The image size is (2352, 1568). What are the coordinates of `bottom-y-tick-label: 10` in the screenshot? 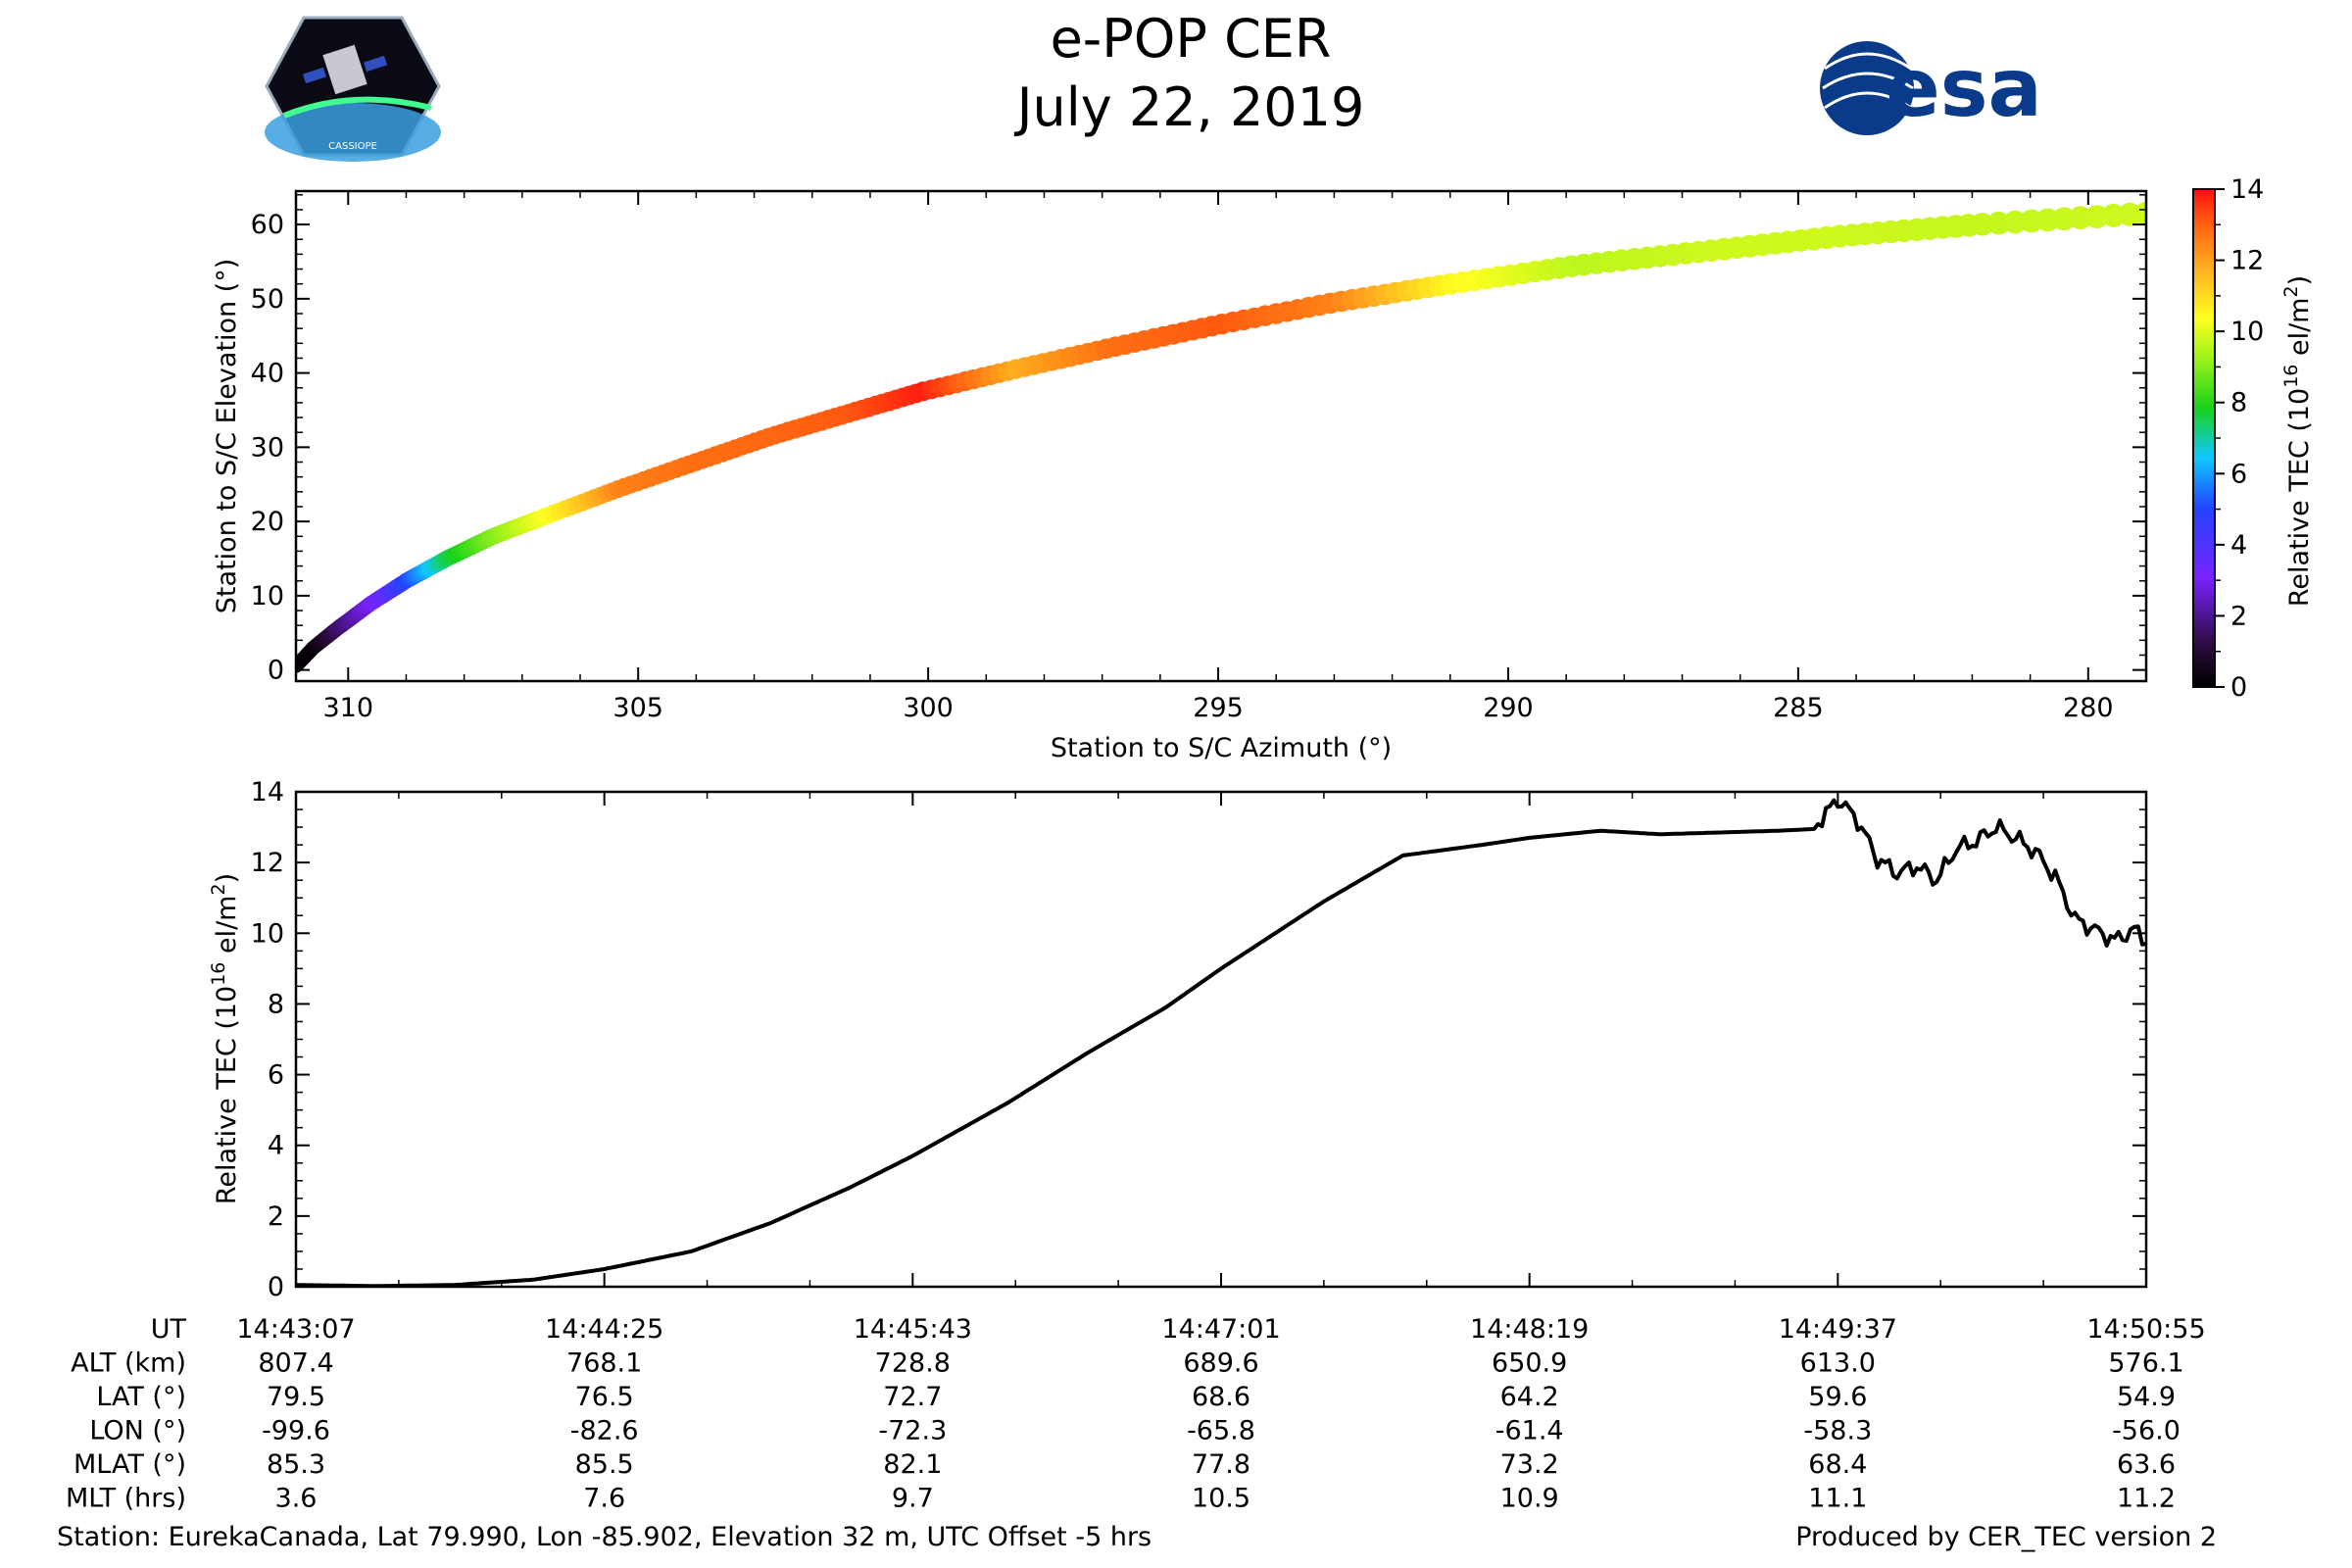 It's located at (267, 933).